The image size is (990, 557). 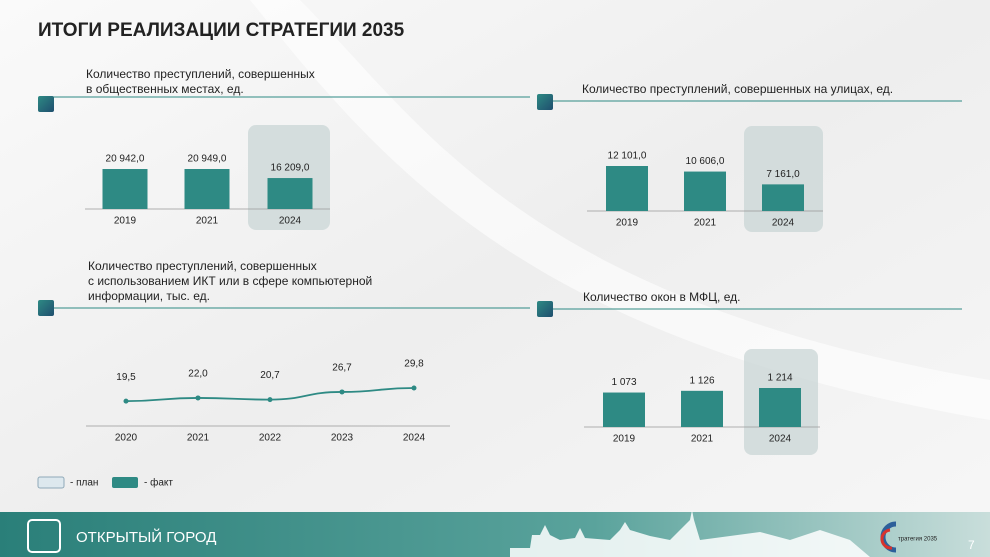 I want to click on value-label: 1 126, so click(x=701, y=380).